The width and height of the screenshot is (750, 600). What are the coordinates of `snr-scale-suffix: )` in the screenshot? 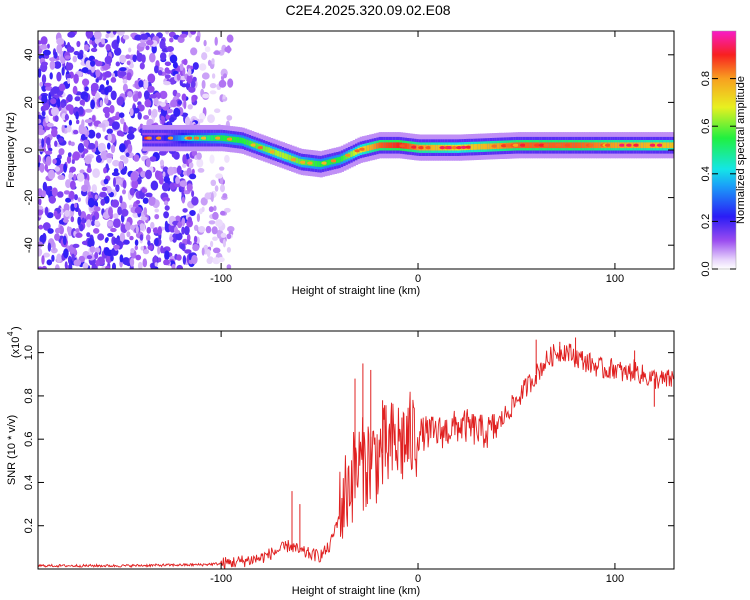 It's located at (16, 328).